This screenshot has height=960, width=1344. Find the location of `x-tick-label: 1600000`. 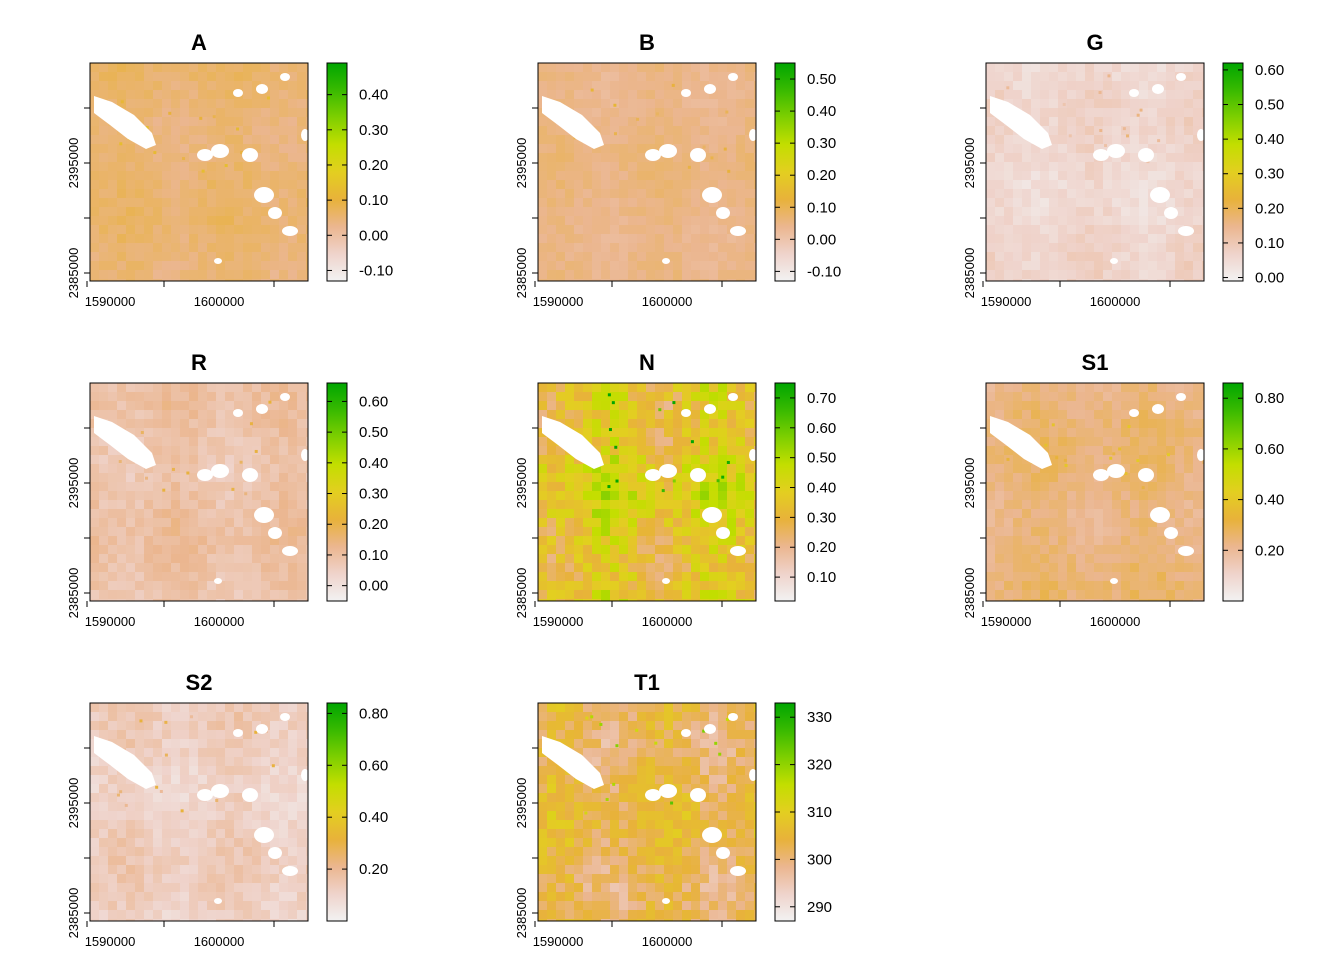

x-tick-label: 1600000 is located at coordinates (667, 621).